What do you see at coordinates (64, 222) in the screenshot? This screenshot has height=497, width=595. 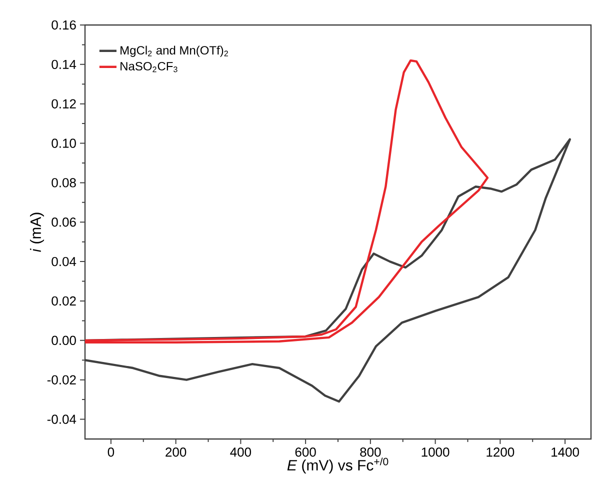 I see `y-tick-label: 0.06` at bounding box center [64, 222].